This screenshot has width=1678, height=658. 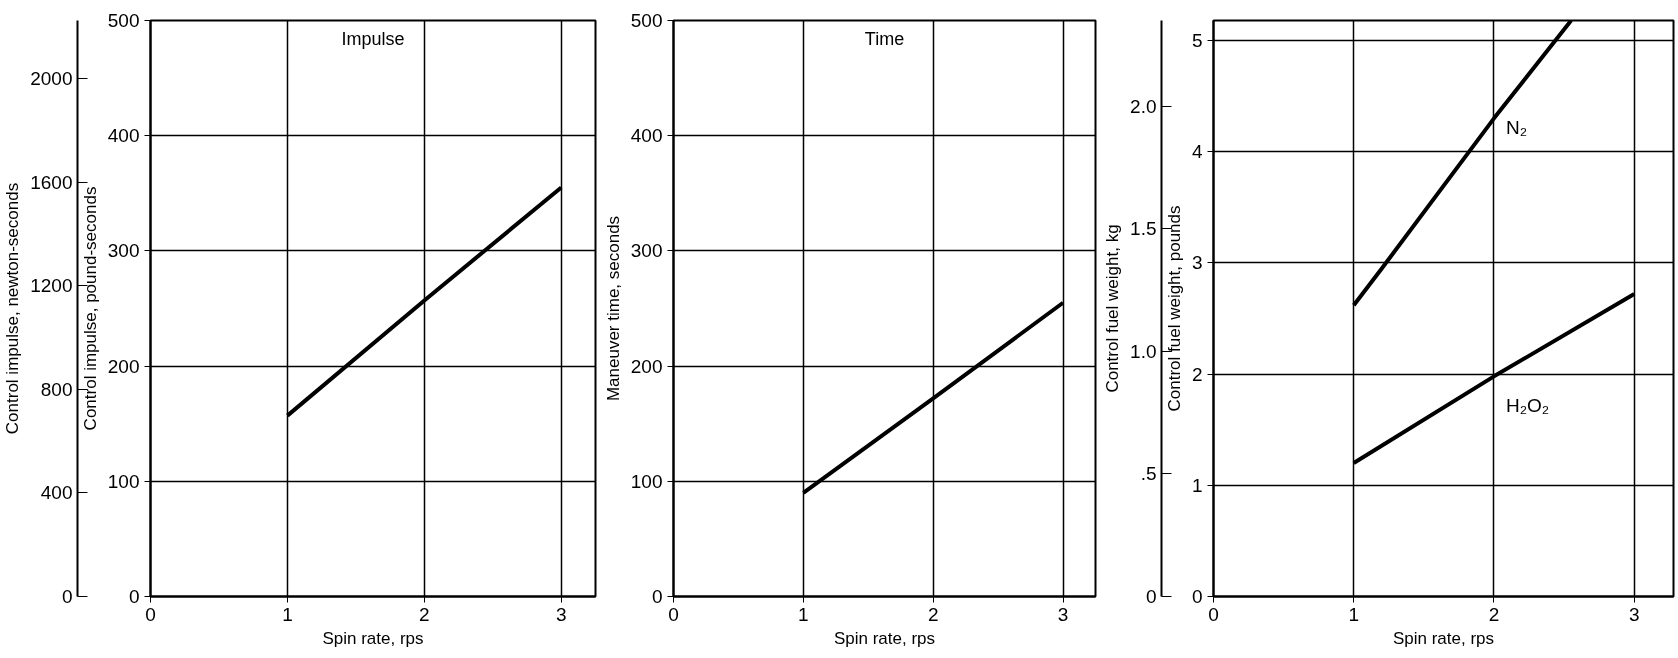 I want to click on y2-tick-label: 1.5, so click(x=1143, y=229).